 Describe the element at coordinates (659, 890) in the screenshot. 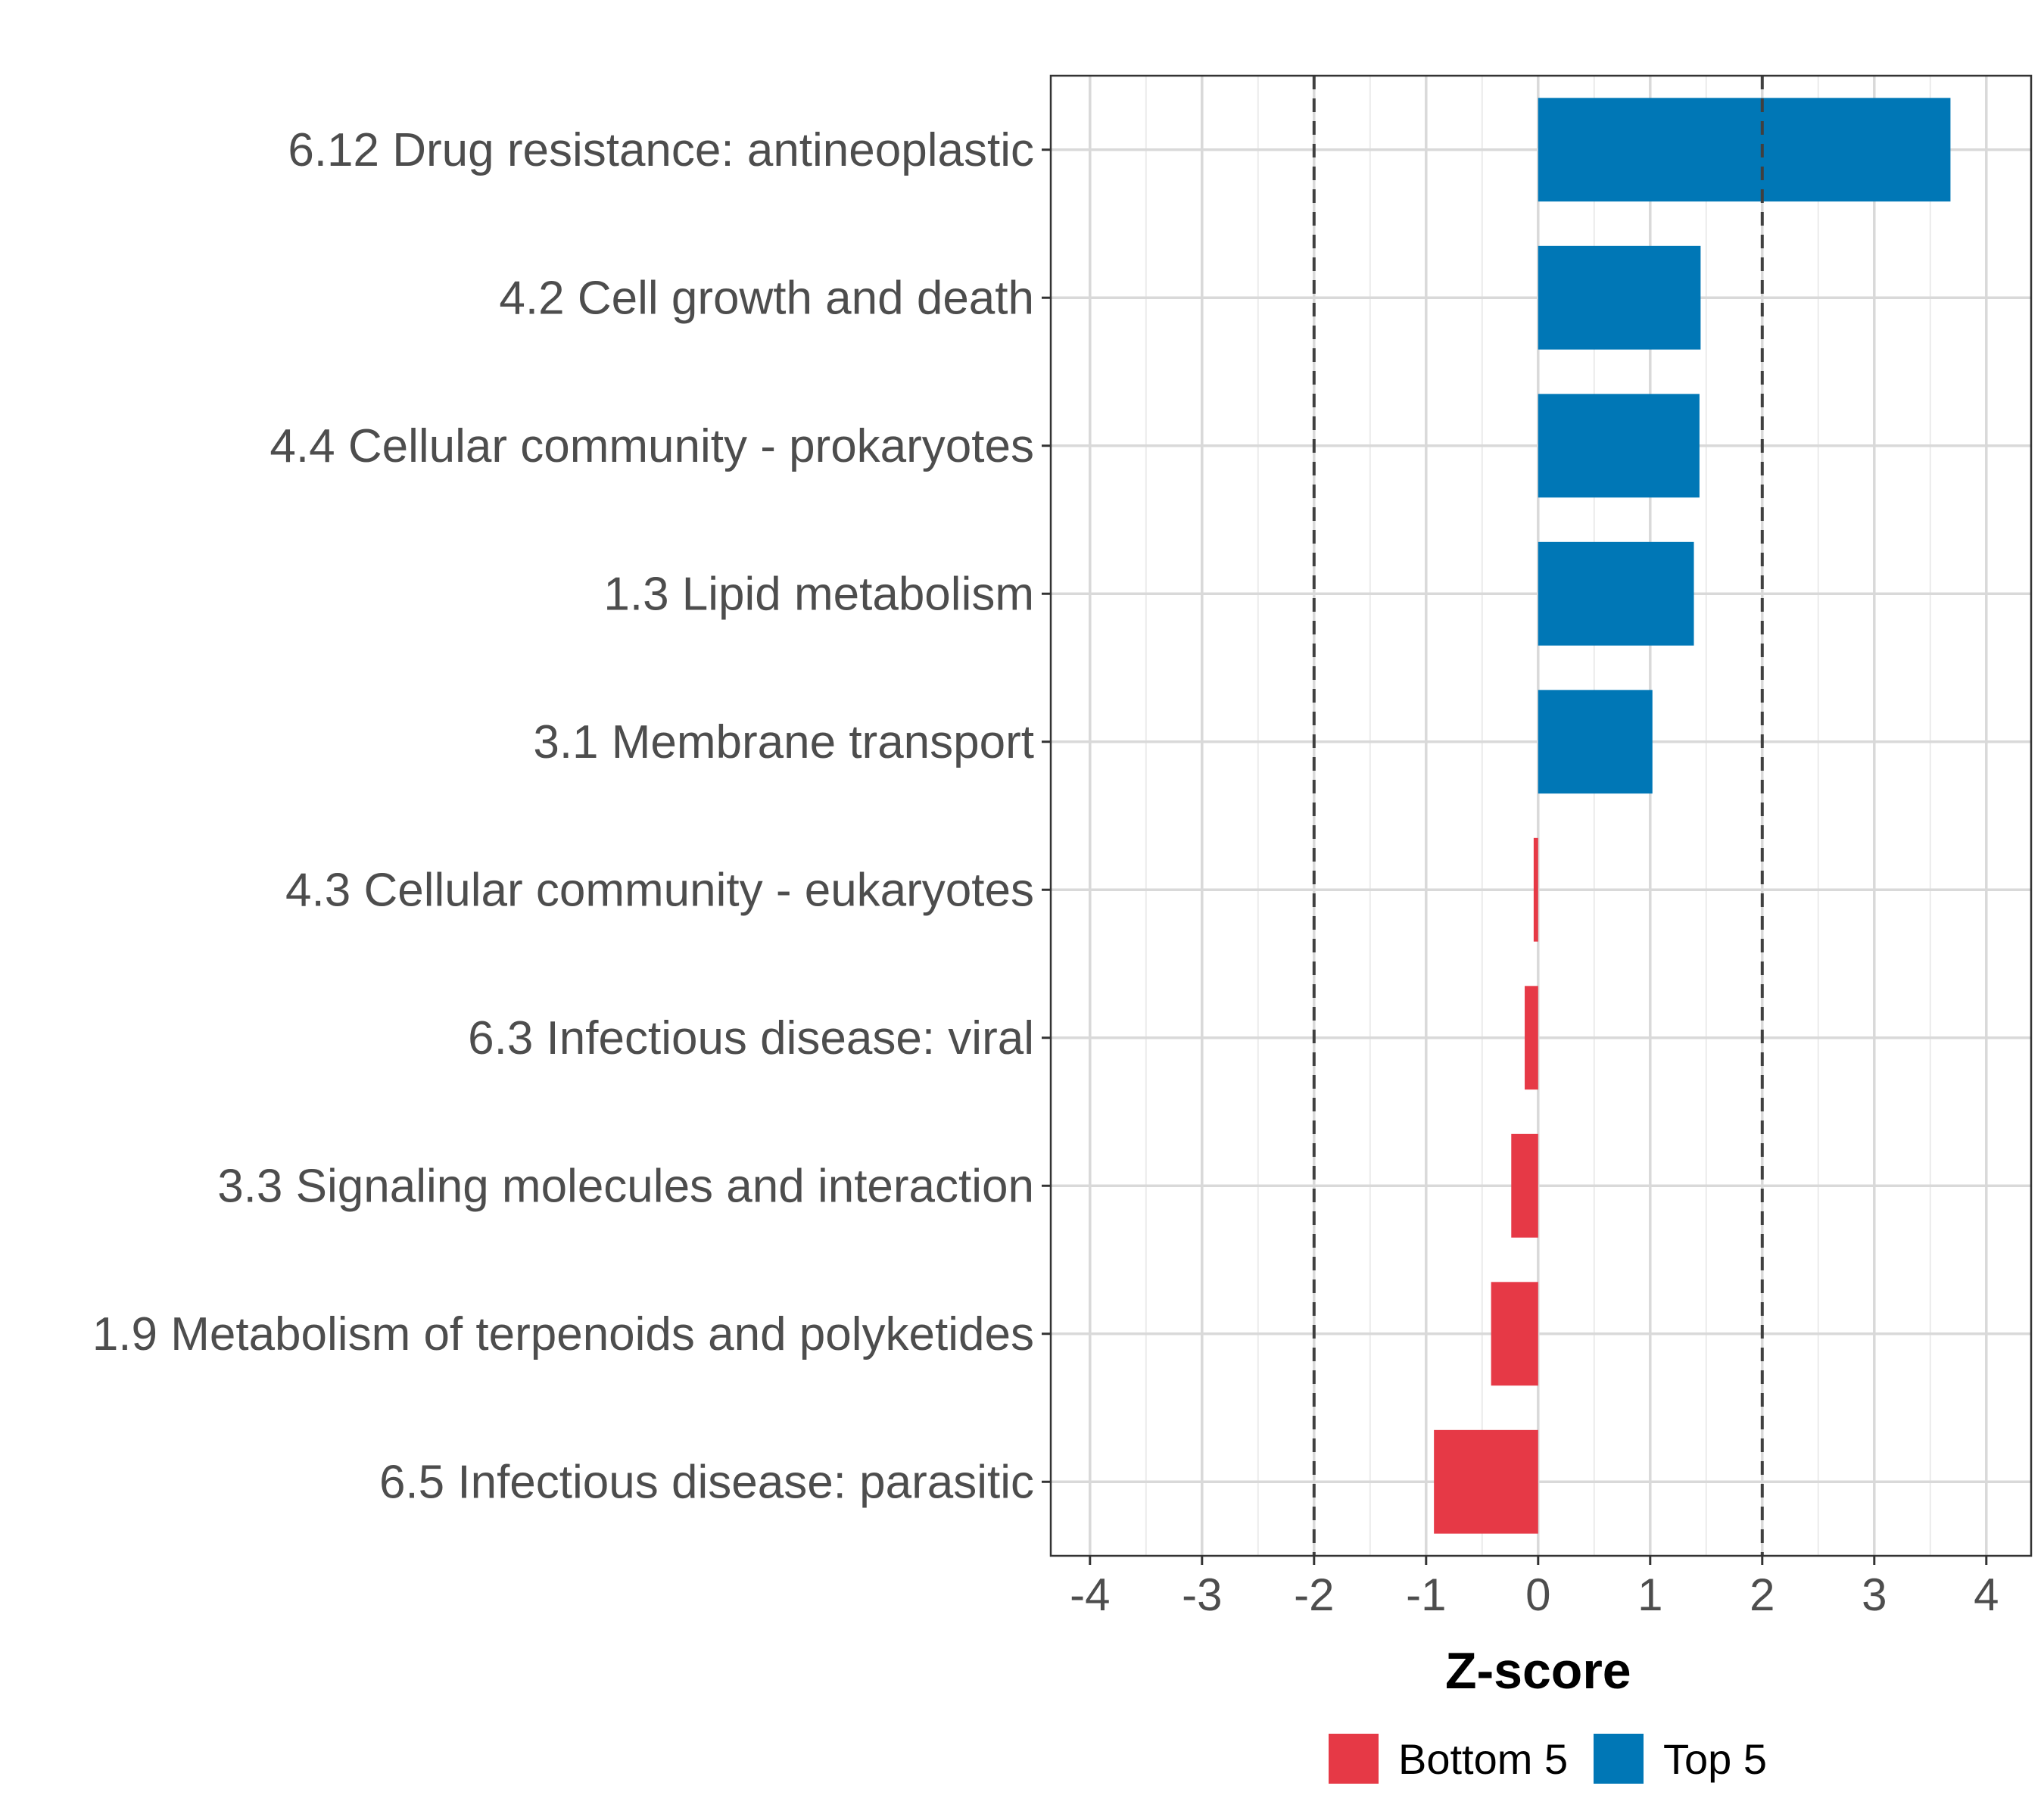

I see `category-label: 4.3 Cellular community - eukaryotes` at that location.